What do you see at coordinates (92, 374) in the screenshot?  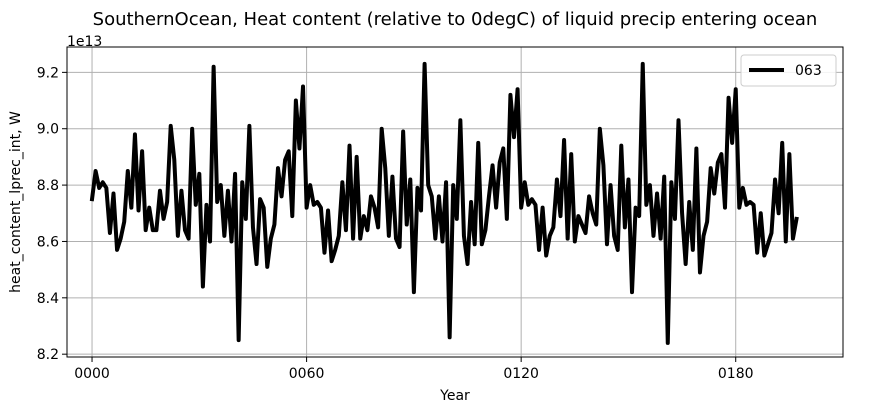 I see `x-tick-label: 0000` at bounding box center [92, 374].